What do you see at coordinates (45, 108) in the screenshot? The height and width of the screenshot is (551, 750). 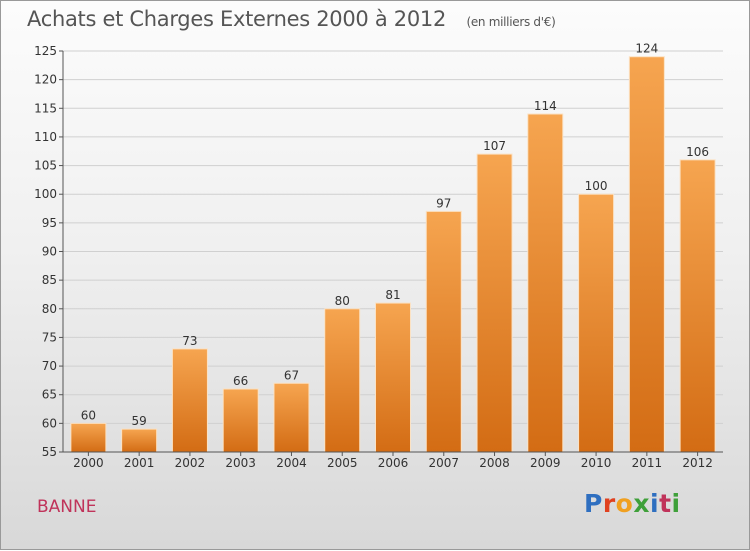 I see `y-tick-label: 115` at bounding box center [45, 108].